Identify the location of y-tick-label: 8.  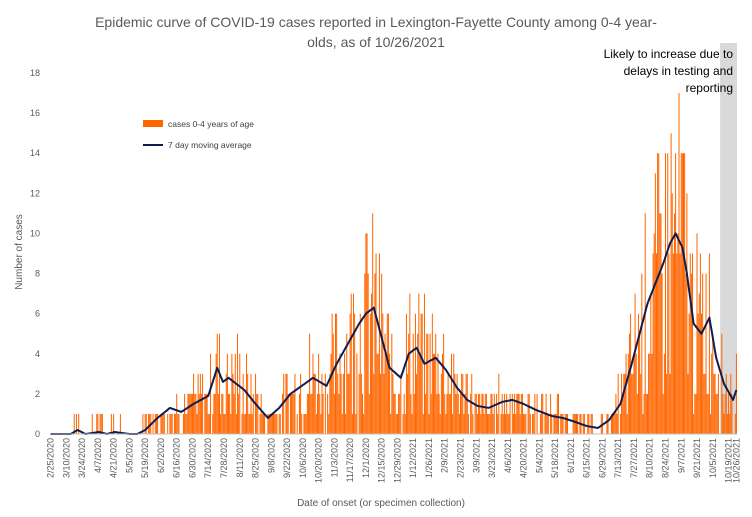
(37, 274).